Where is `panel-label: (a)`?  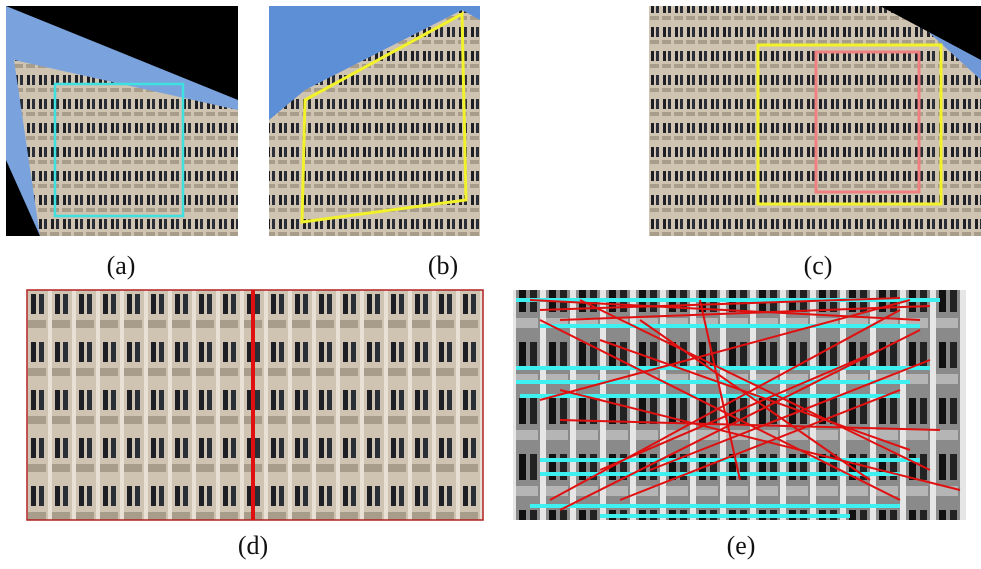
panel-label: (a) is located at coordinates (121, 265).